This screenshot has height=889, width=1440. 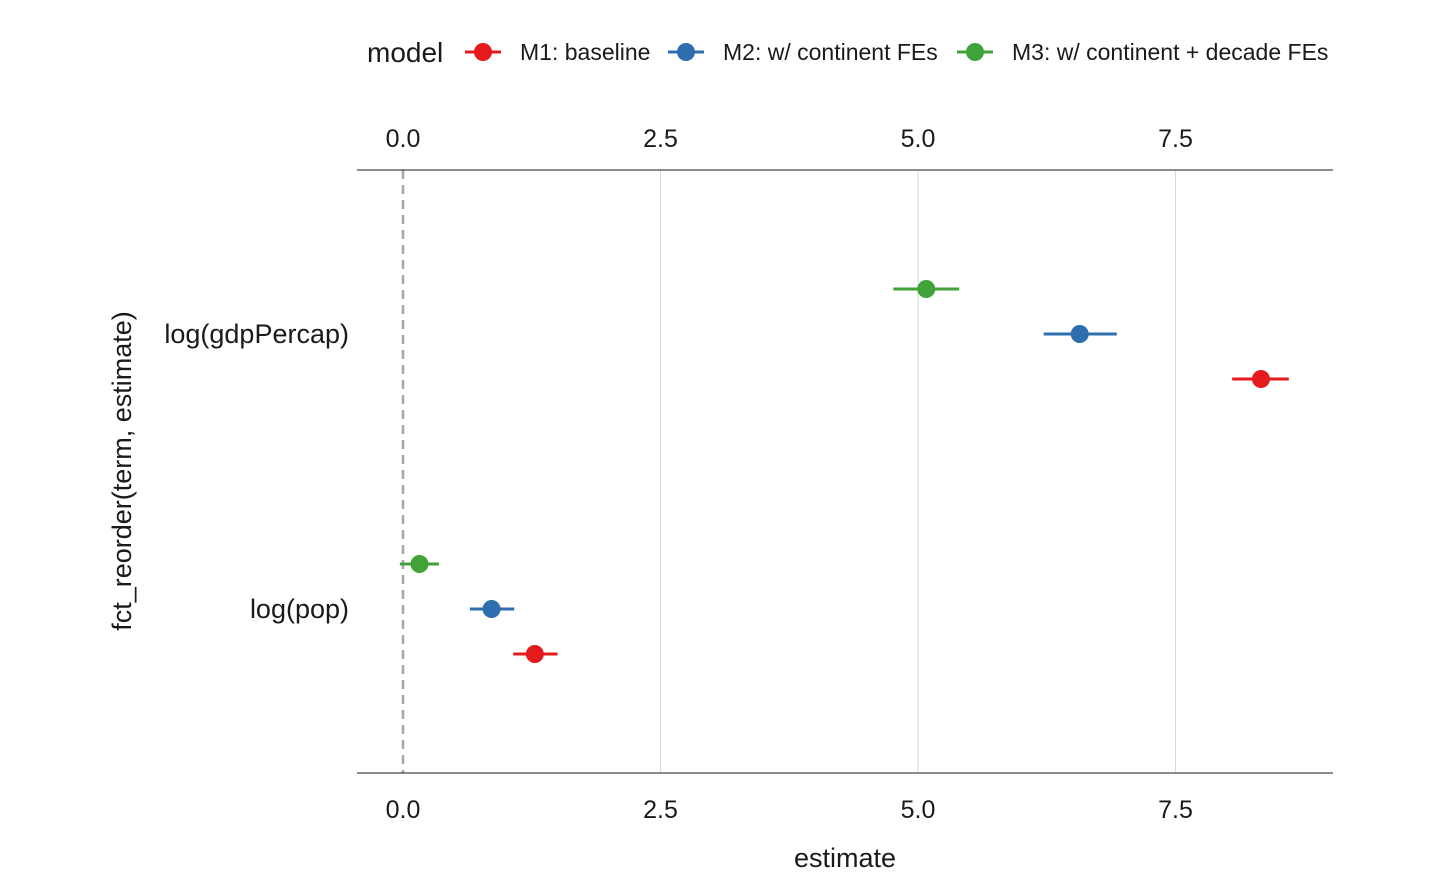 I want to click on legend-item: M2: w/ continent FEs, so click(x=803, y=52).